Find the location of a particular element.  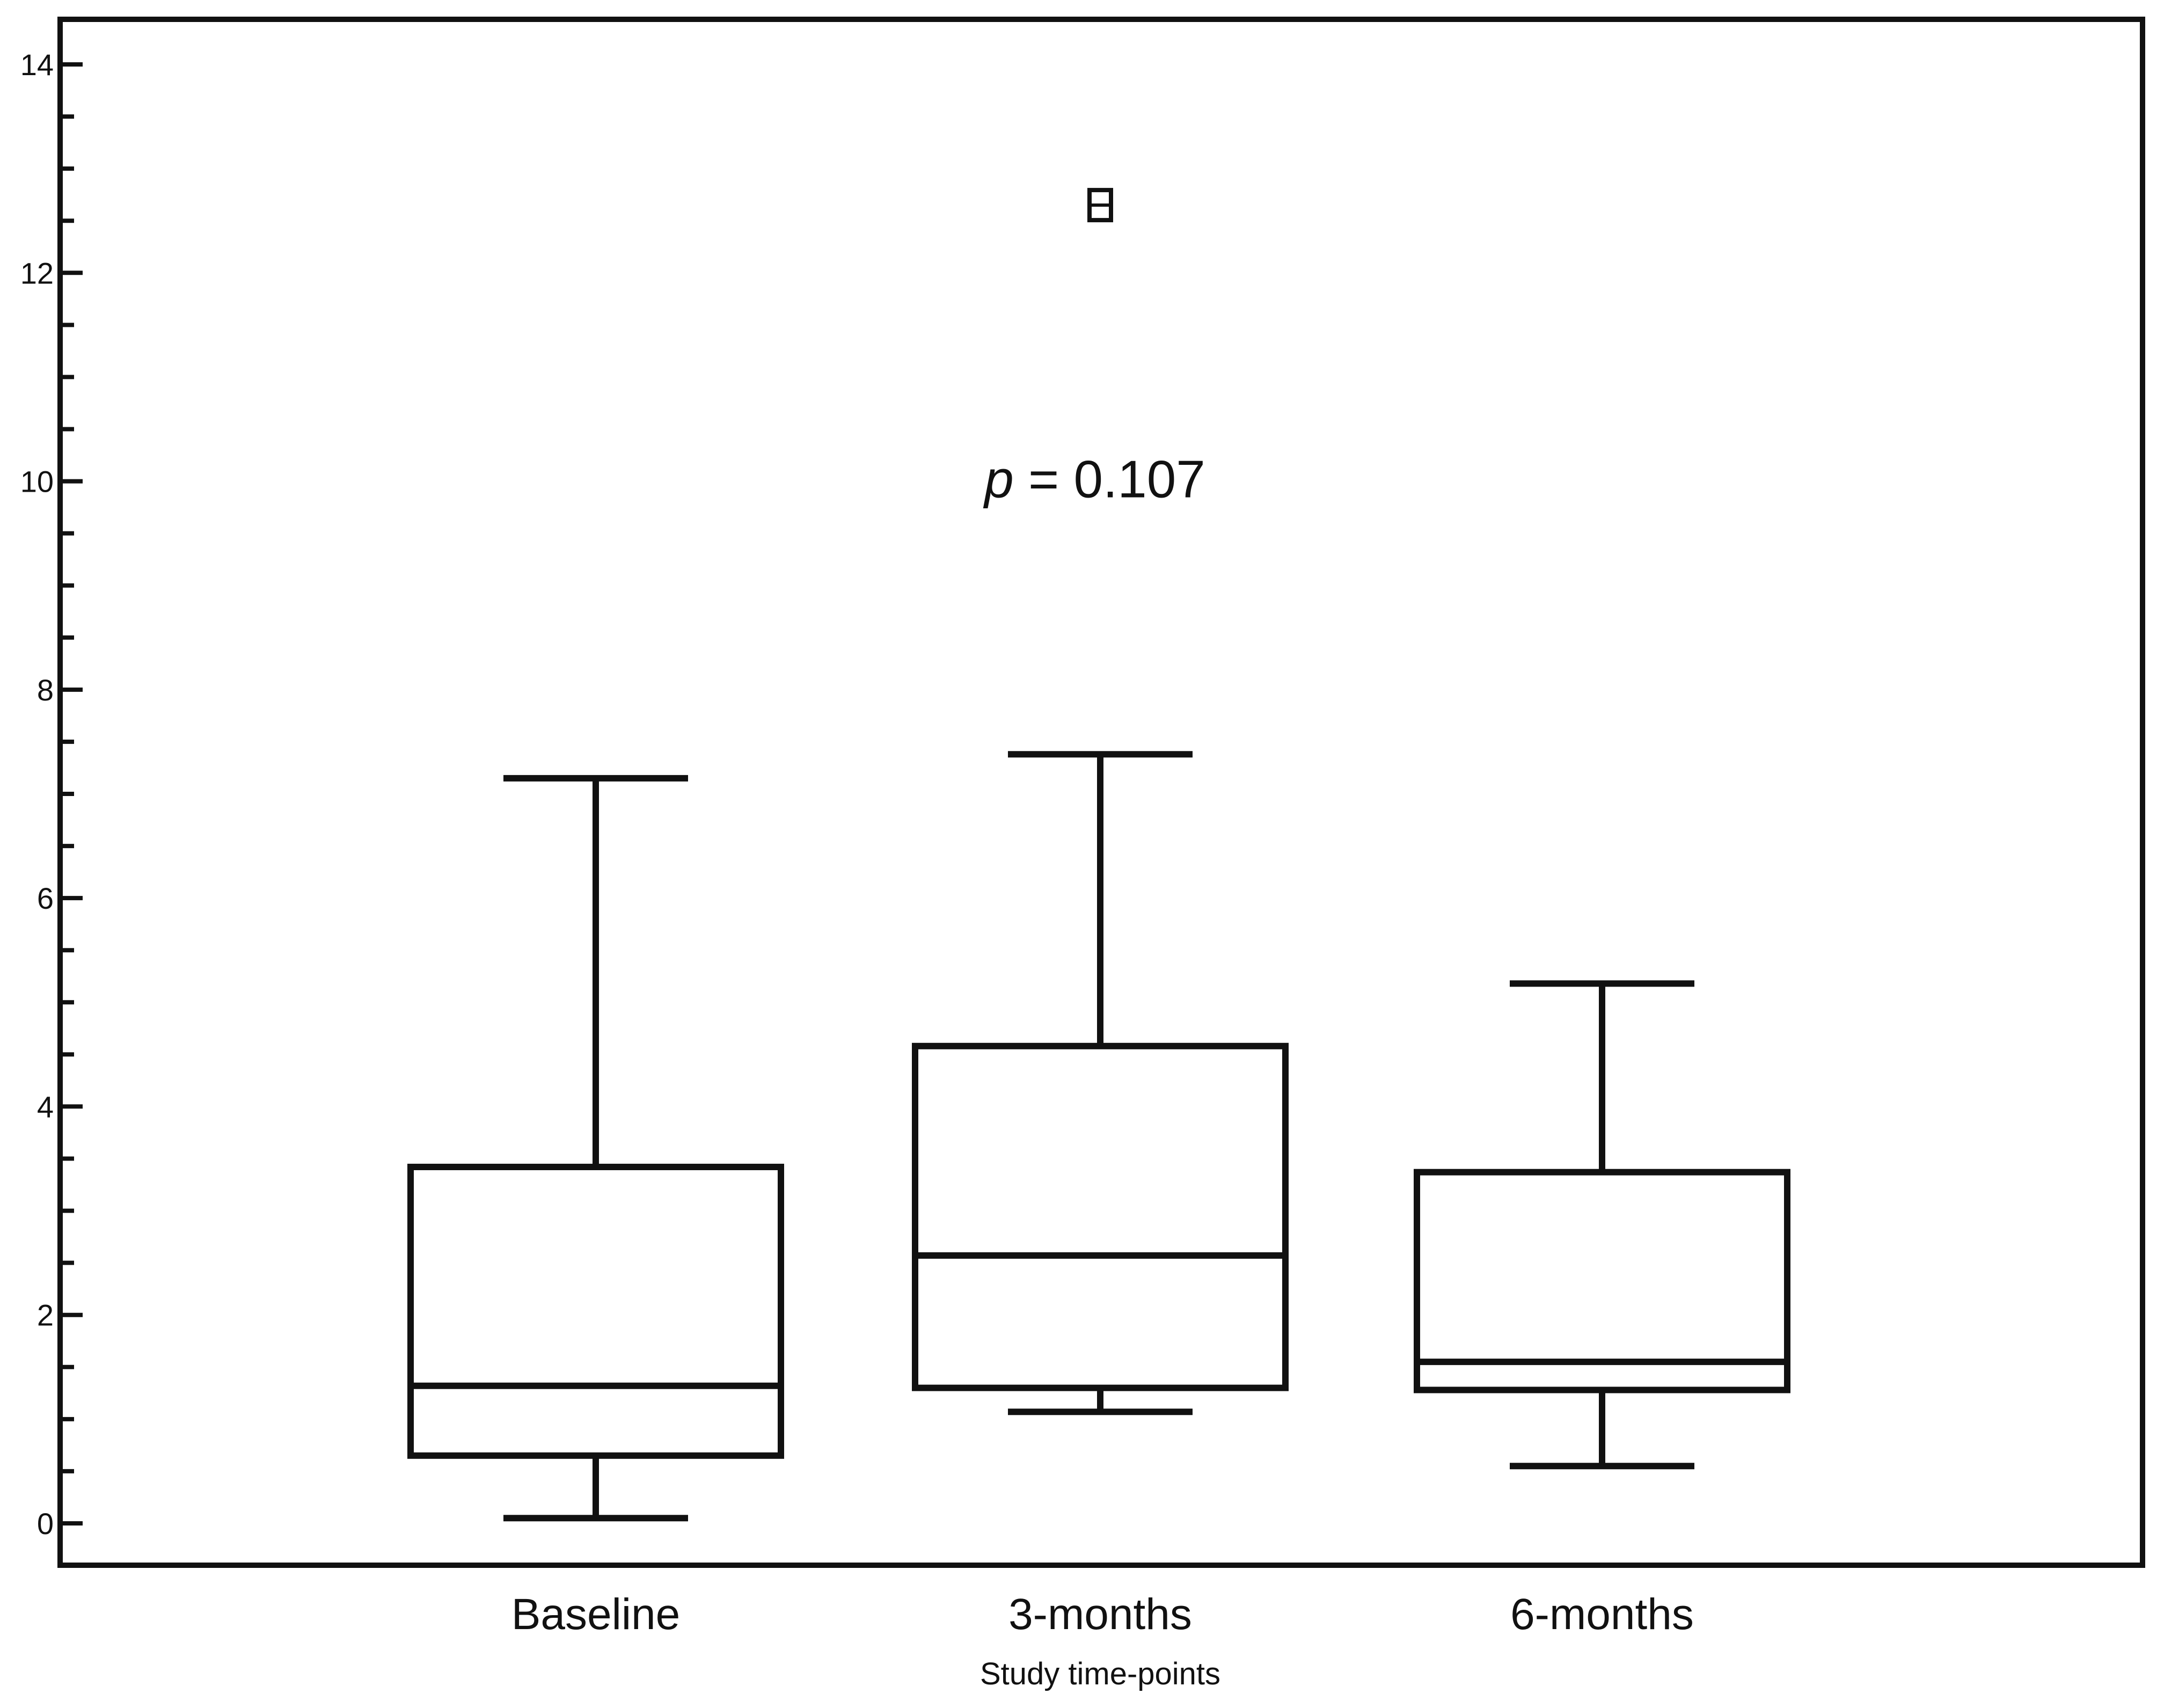

y-tick-label: 14 is located at coordinates (37, 65).